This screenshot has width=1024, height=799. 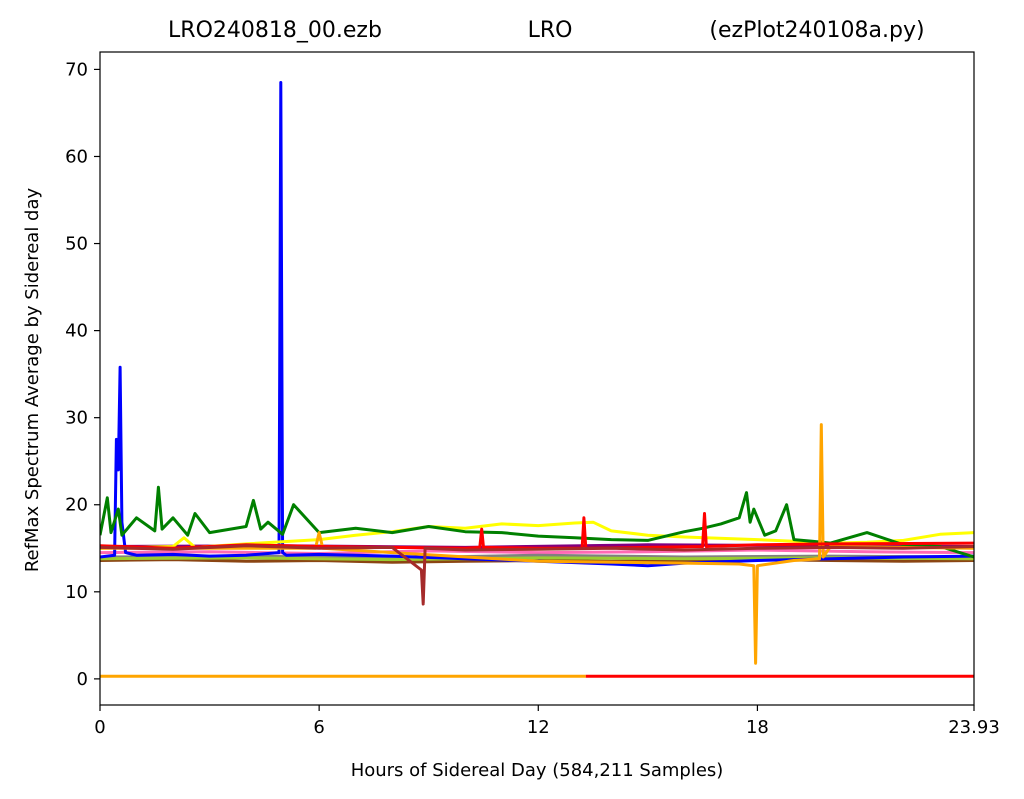 I want to click on y-tick-label: 30, so click(x=76, y=418).